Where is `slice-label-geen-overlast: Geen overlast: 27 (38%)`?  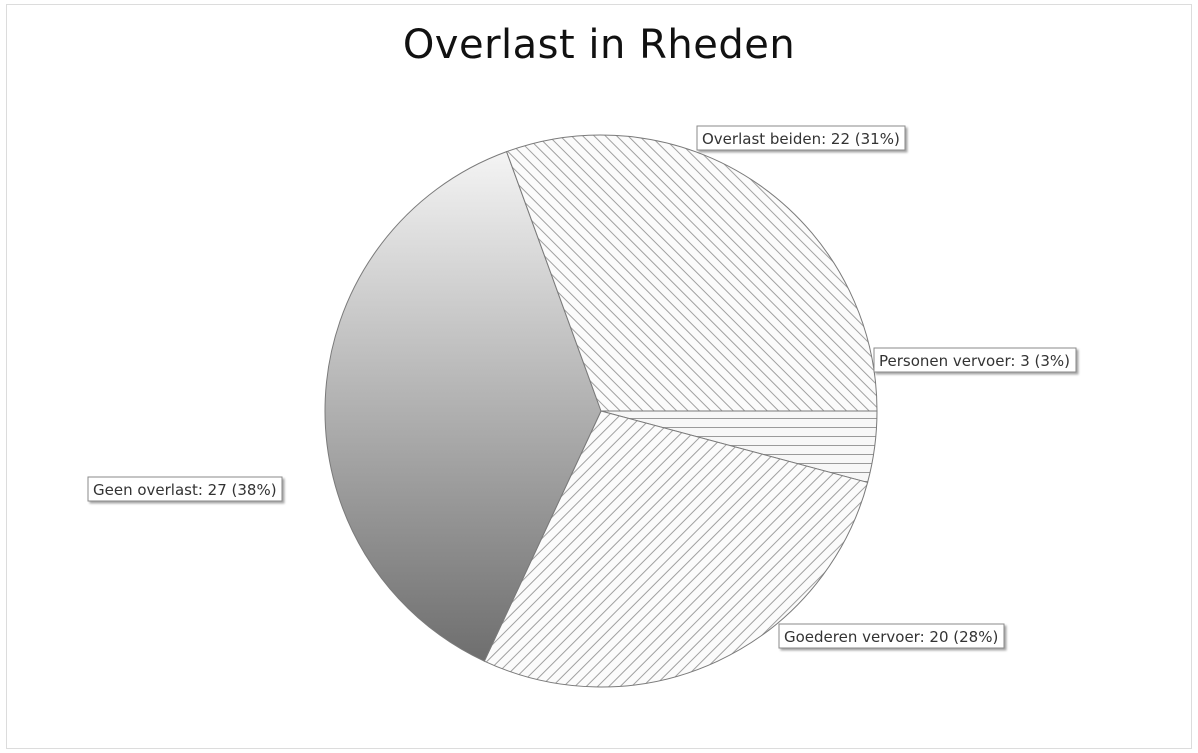
slice-label-geen-overlast: Geen overlast: 27 (38%) is located at coordinates (185, 489).